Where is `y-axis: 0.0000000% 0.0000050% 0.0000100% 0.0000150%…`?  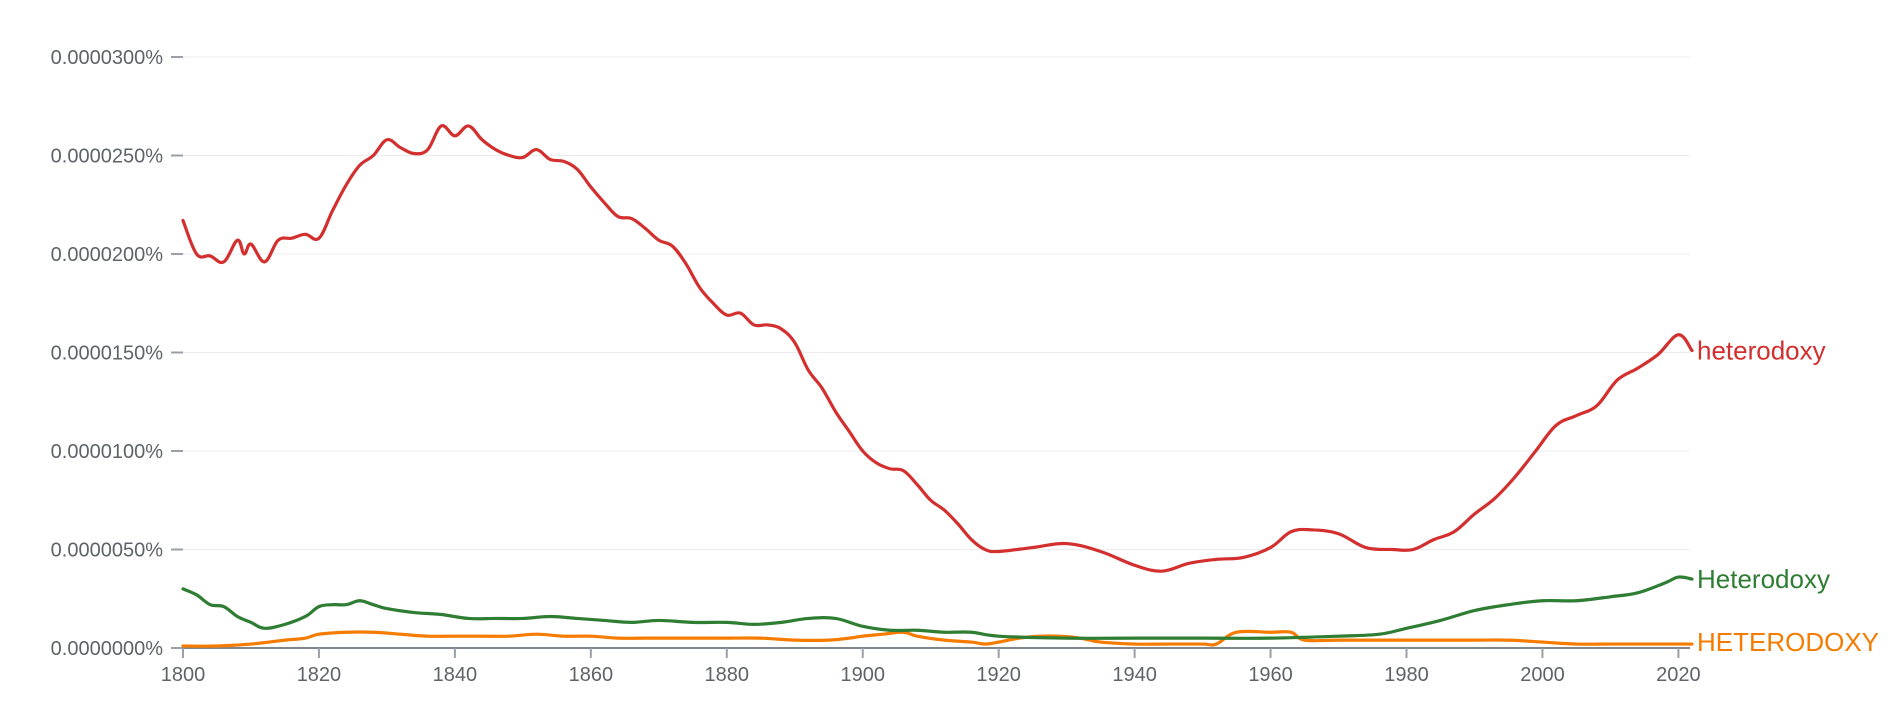
y-axis: 0.0000000% 0.0000050% 0.0000100% 0.0000150%… is located at coordinates (117, 353).